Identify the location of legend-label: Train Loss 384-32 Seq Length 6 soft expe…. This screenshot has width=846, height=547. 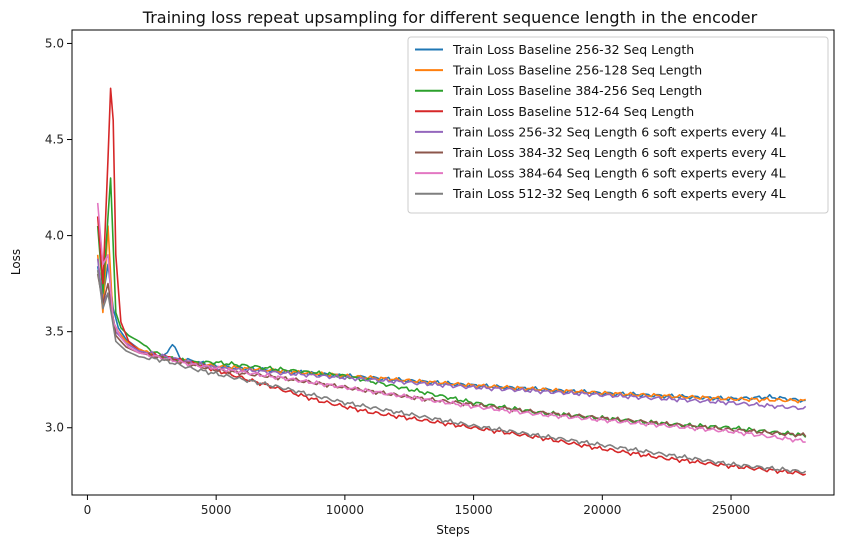
(619, 152).